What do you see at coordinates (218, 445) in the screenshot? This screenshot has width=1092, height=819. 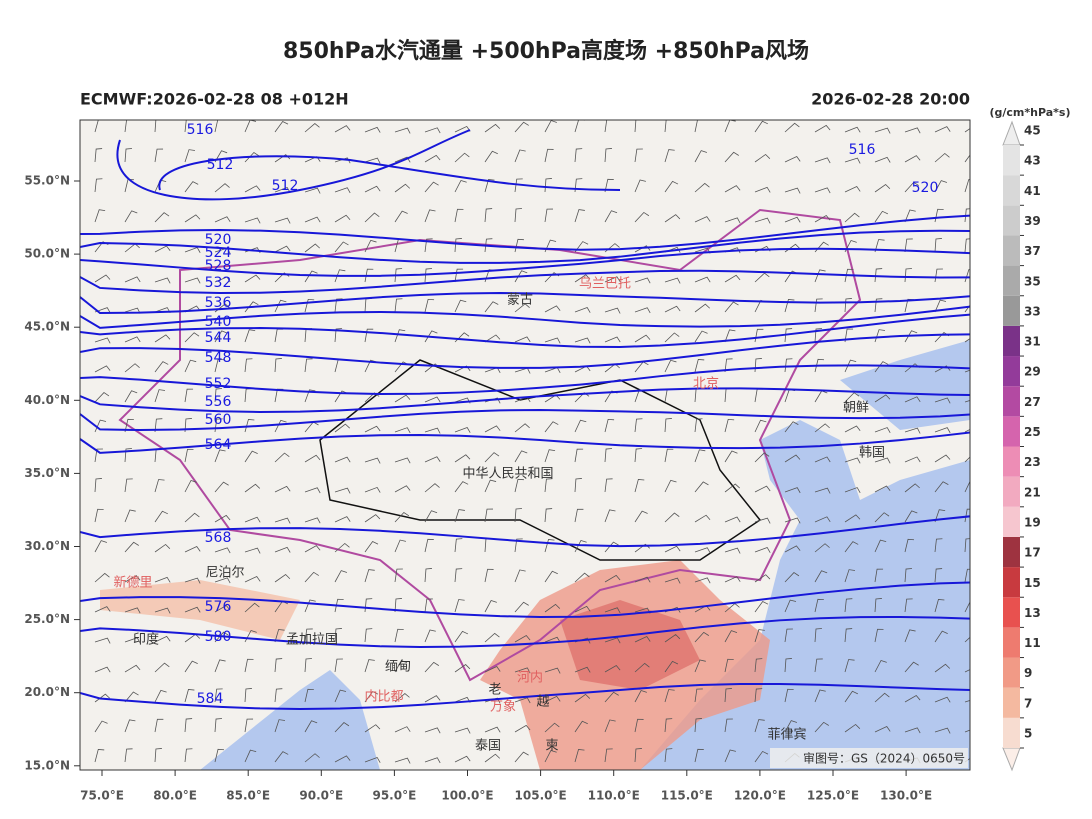 I see `contour-label: 564` at bounding box center [218, 445].